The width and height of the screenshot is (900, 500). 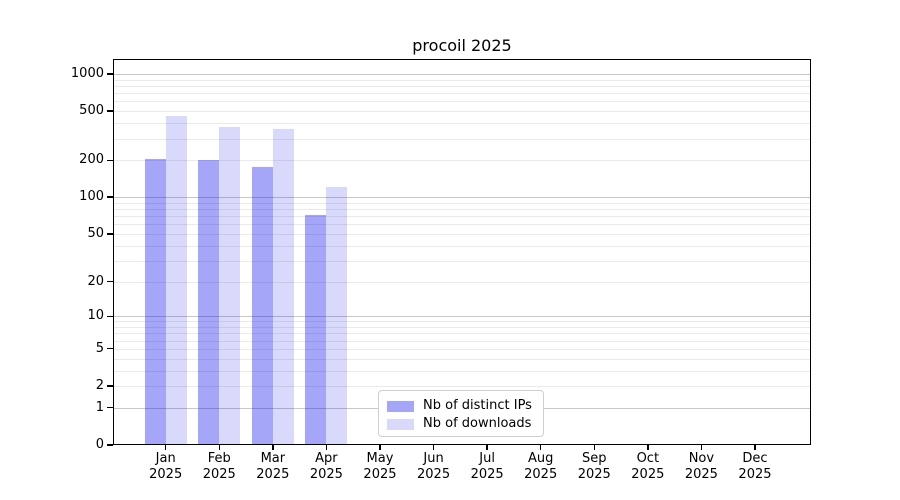 I want to click on y-tick-label: 200, so click(x=91, y=160).